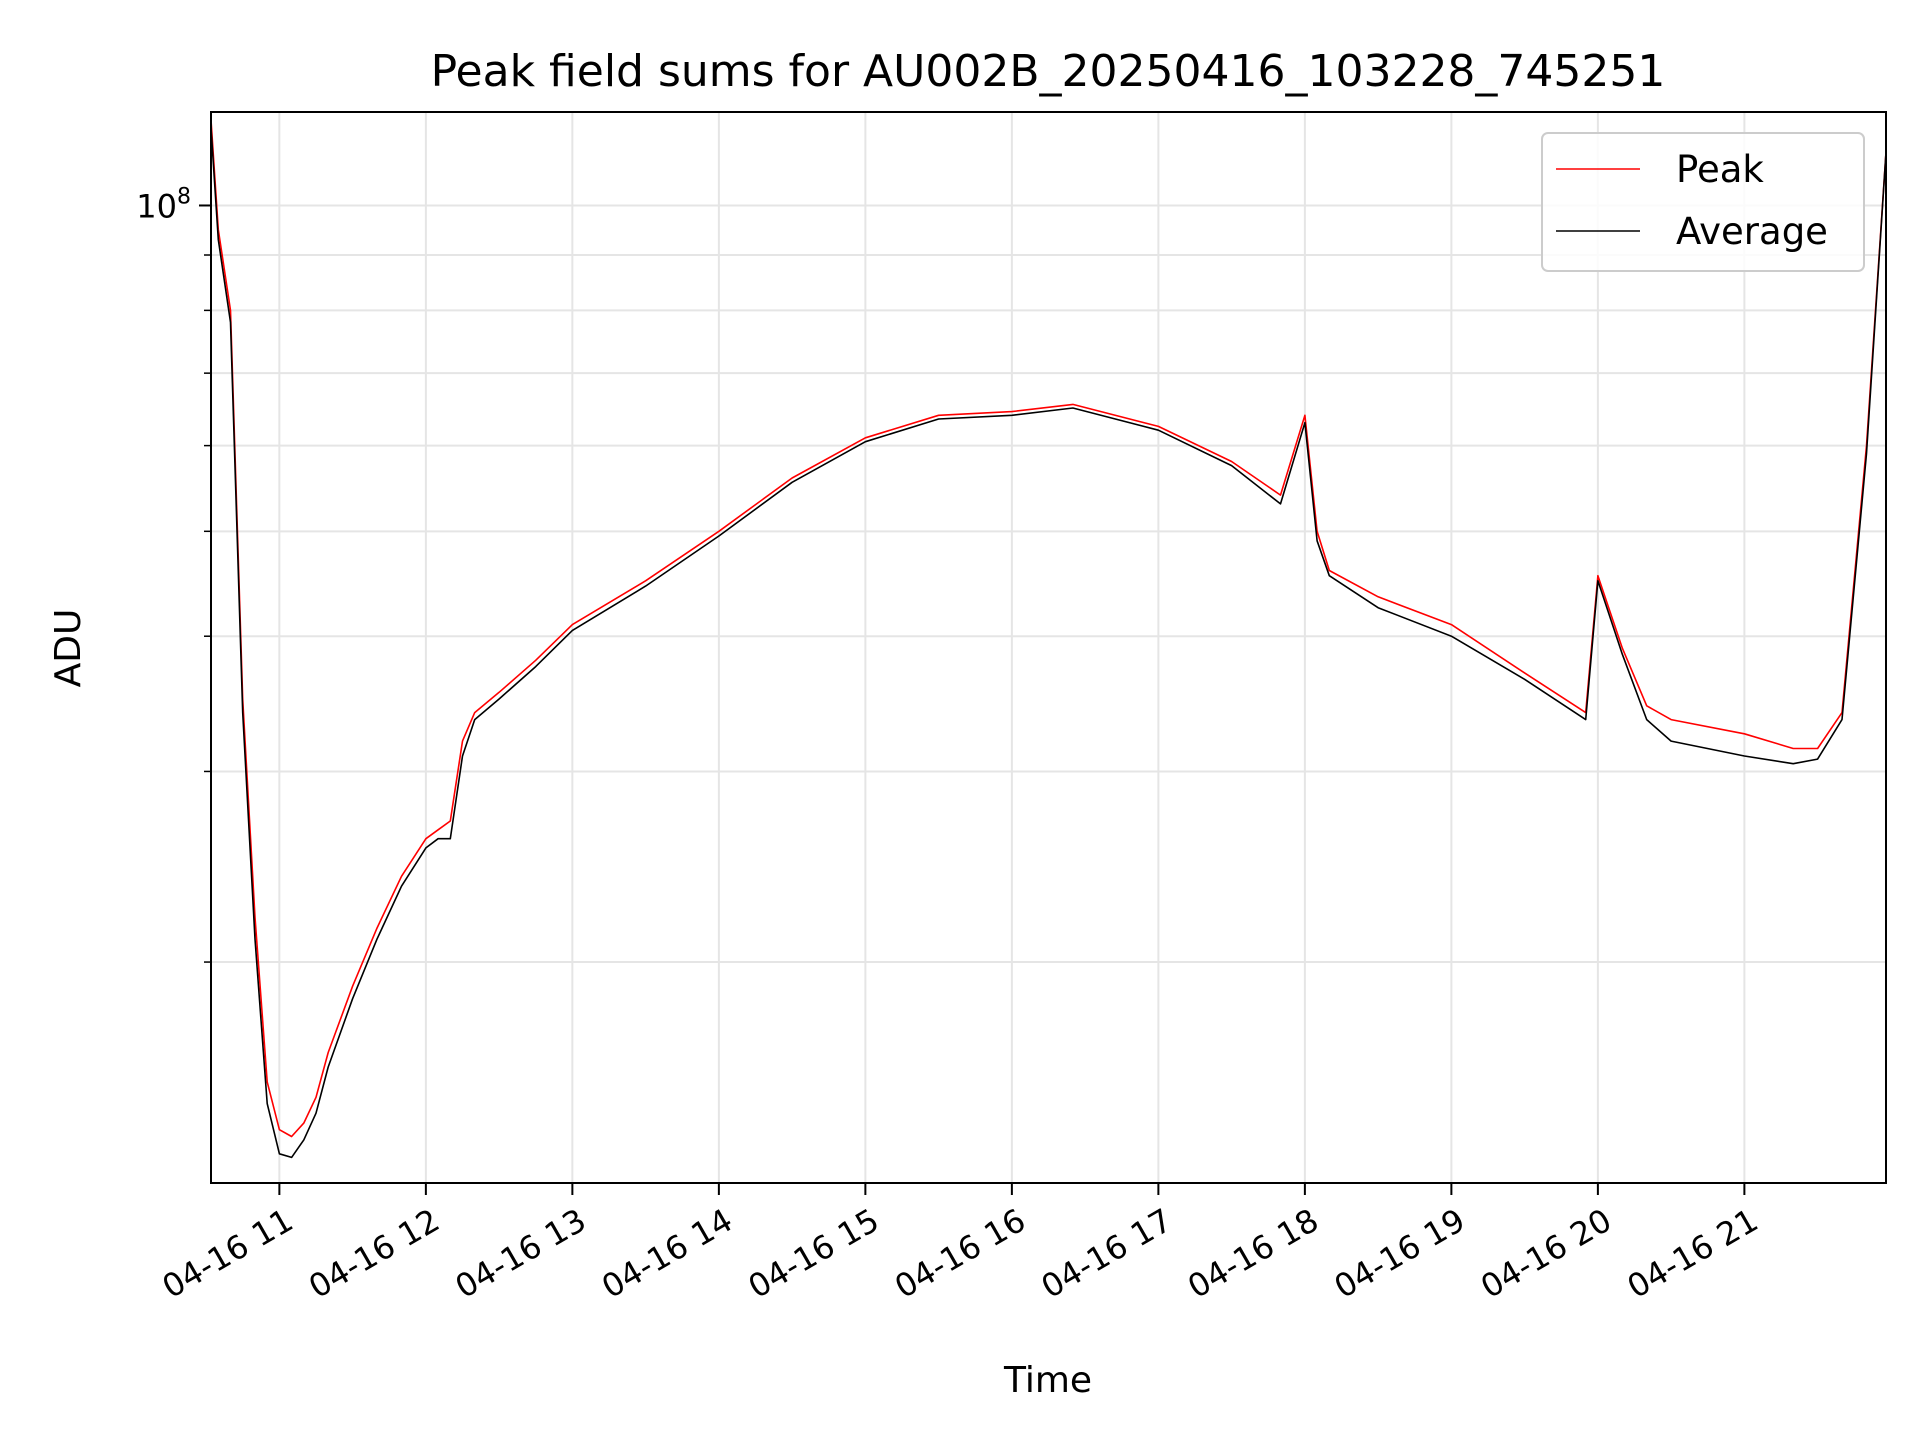 This screenshot has width=1920, height=1440. Describe the element at coordinates (68, 648) in the screenshot. I see `y-axis-label: ADU` at that location.